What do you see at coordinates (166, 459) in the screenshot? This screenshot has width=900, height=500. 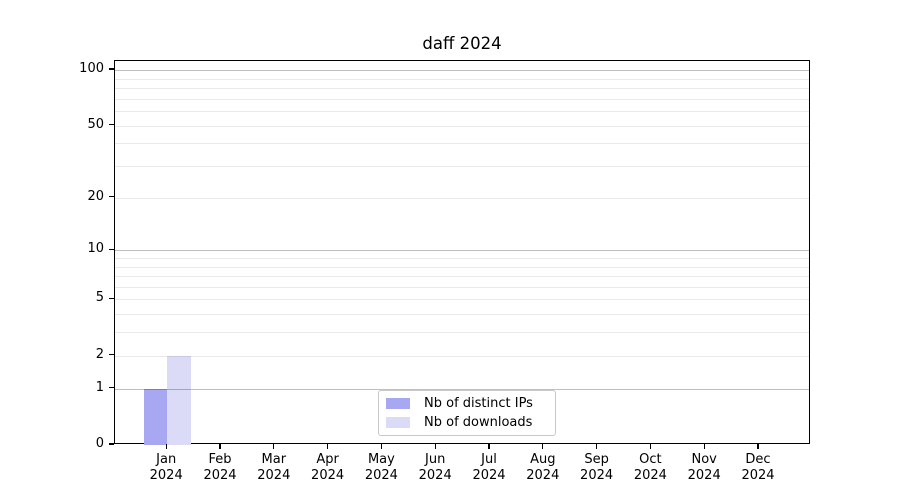 I see `x-tick-month: Jan` at bounding box center [166, 459].